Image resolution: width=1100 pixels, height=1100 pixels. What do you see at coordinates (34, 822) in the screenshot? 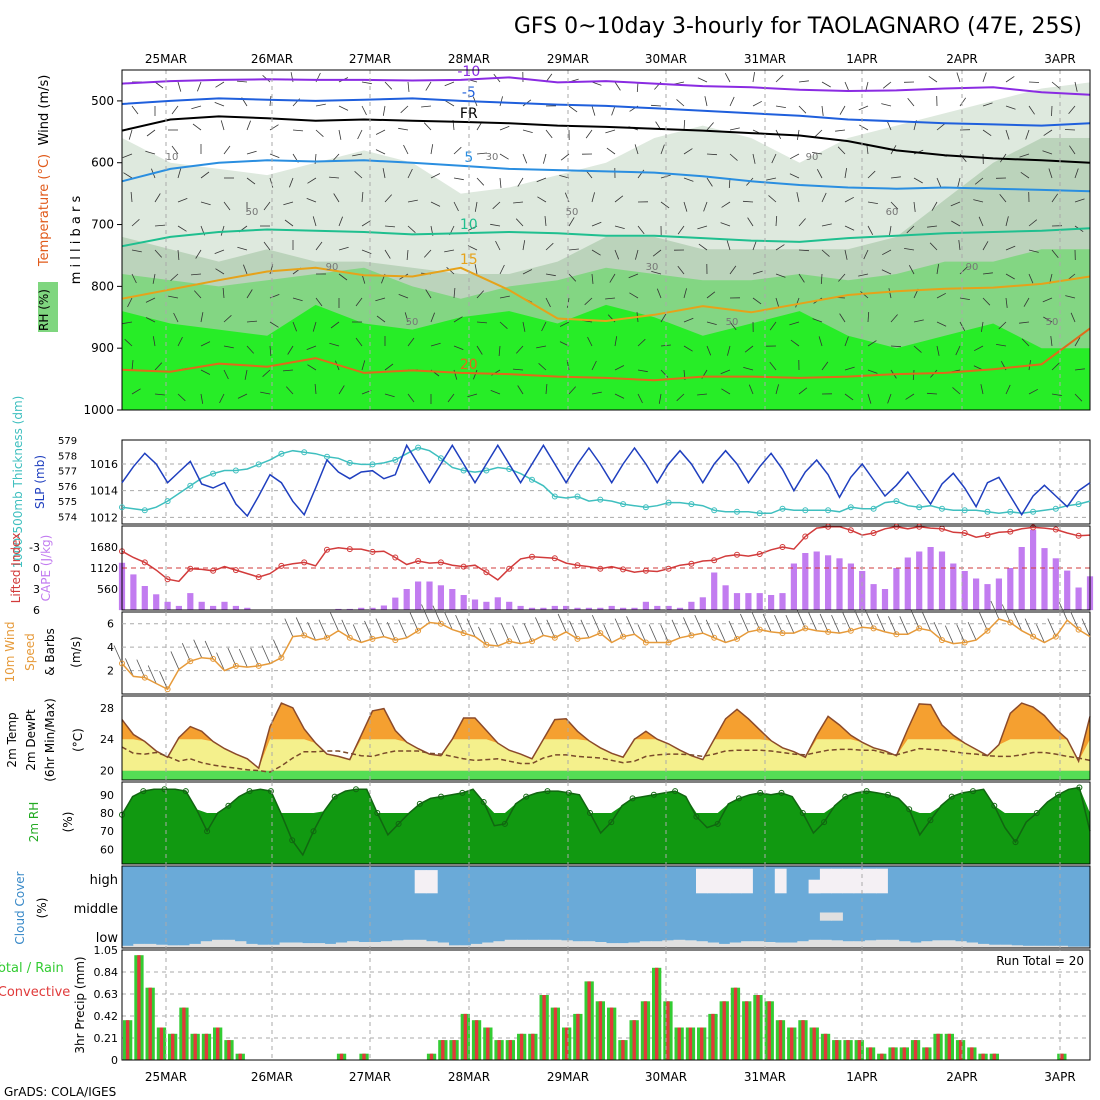
I see `rh2m-axis-label: 2m RH` at bounding box center [34, 822].